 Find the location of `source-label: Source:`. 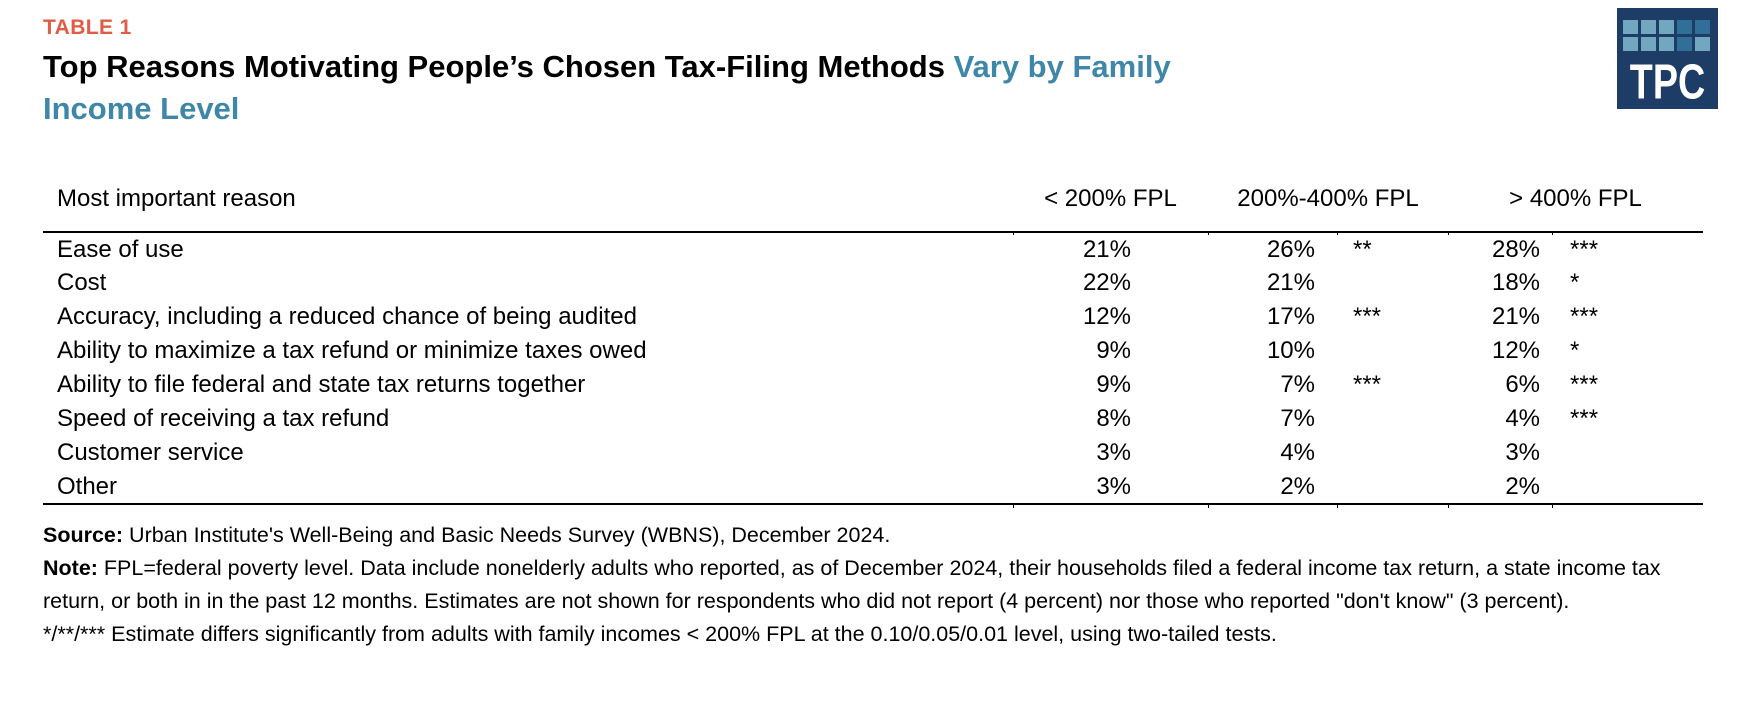

source-label: Source: is located at coordinates (83, 535).